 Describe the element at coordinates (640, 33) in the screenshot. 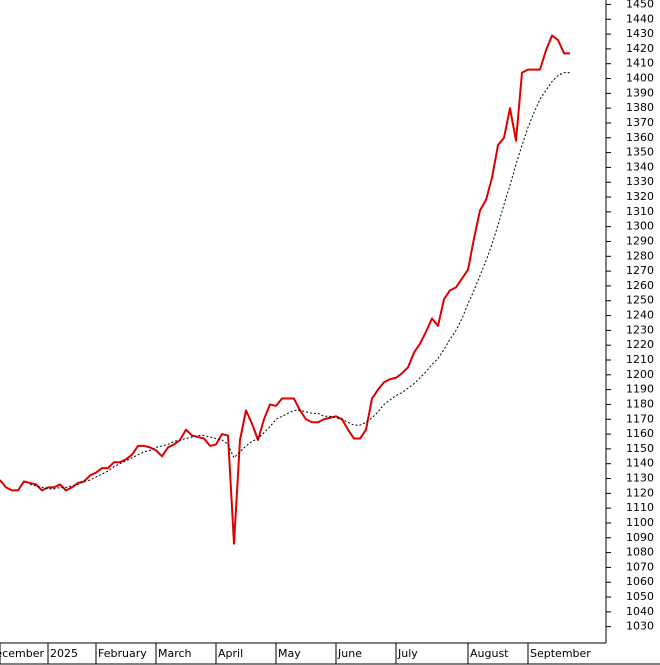

I see `y-tick-label: 1430` at that location.